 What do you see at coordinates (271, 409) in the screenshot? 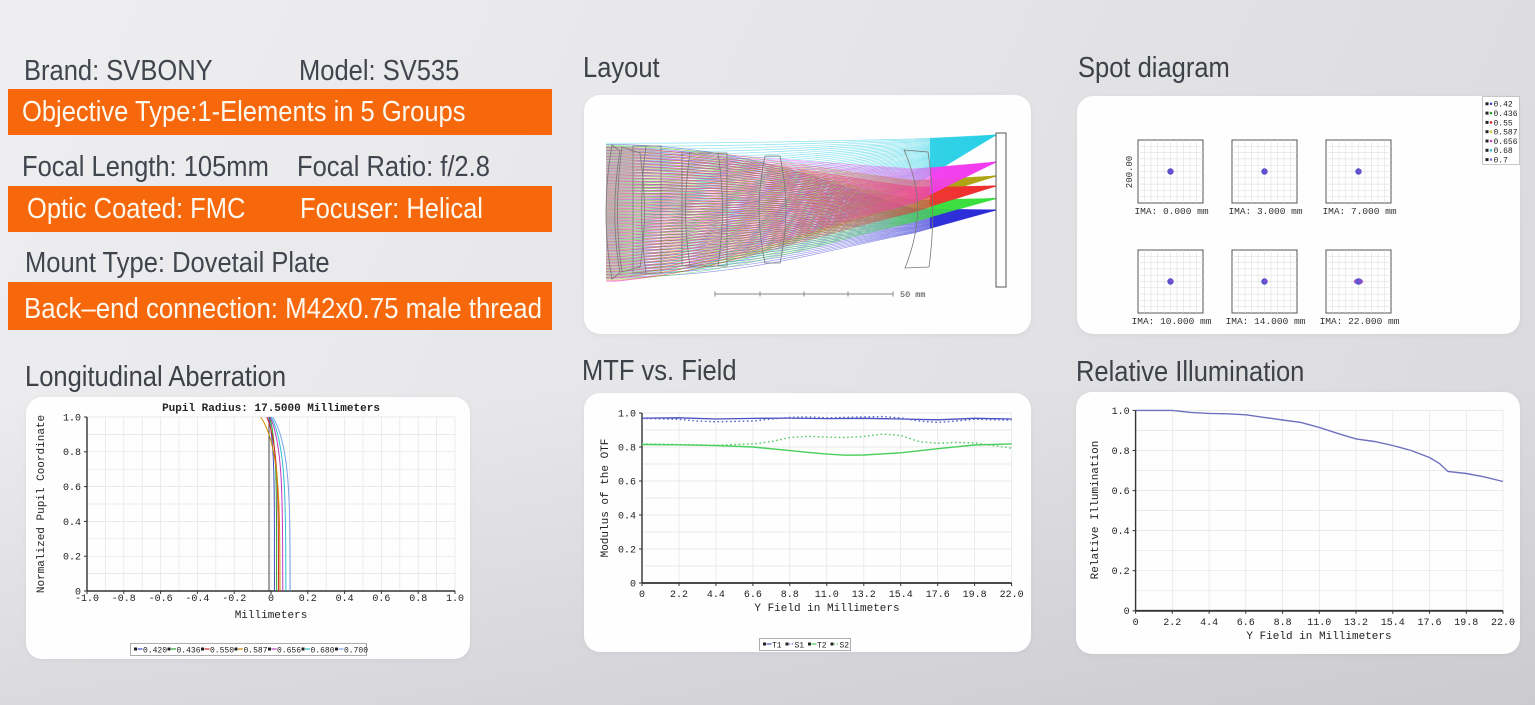
I see `svg-text:Pupil Radius: 17.5000 Millimet: Pupil Radius: 17.5000 Millimeters` at bounding box center [271, 409].